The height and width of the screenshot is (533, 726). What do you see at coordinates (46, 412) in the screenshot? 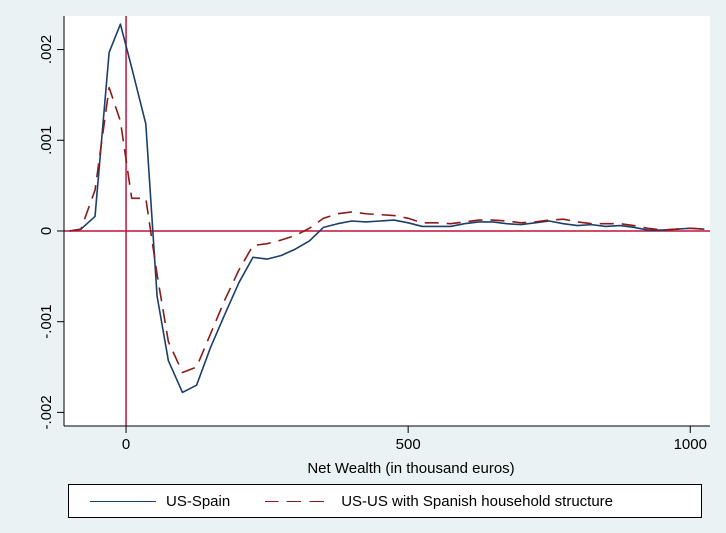
I see `y-tick-label: -.002` at bounding box center [46, 412].